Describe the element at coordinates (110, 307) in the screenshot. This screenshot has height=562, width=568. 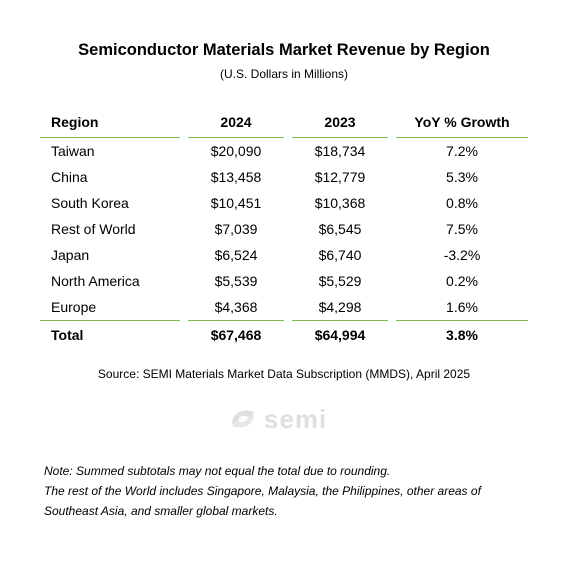
I see `cell-region: Europe` at that location.